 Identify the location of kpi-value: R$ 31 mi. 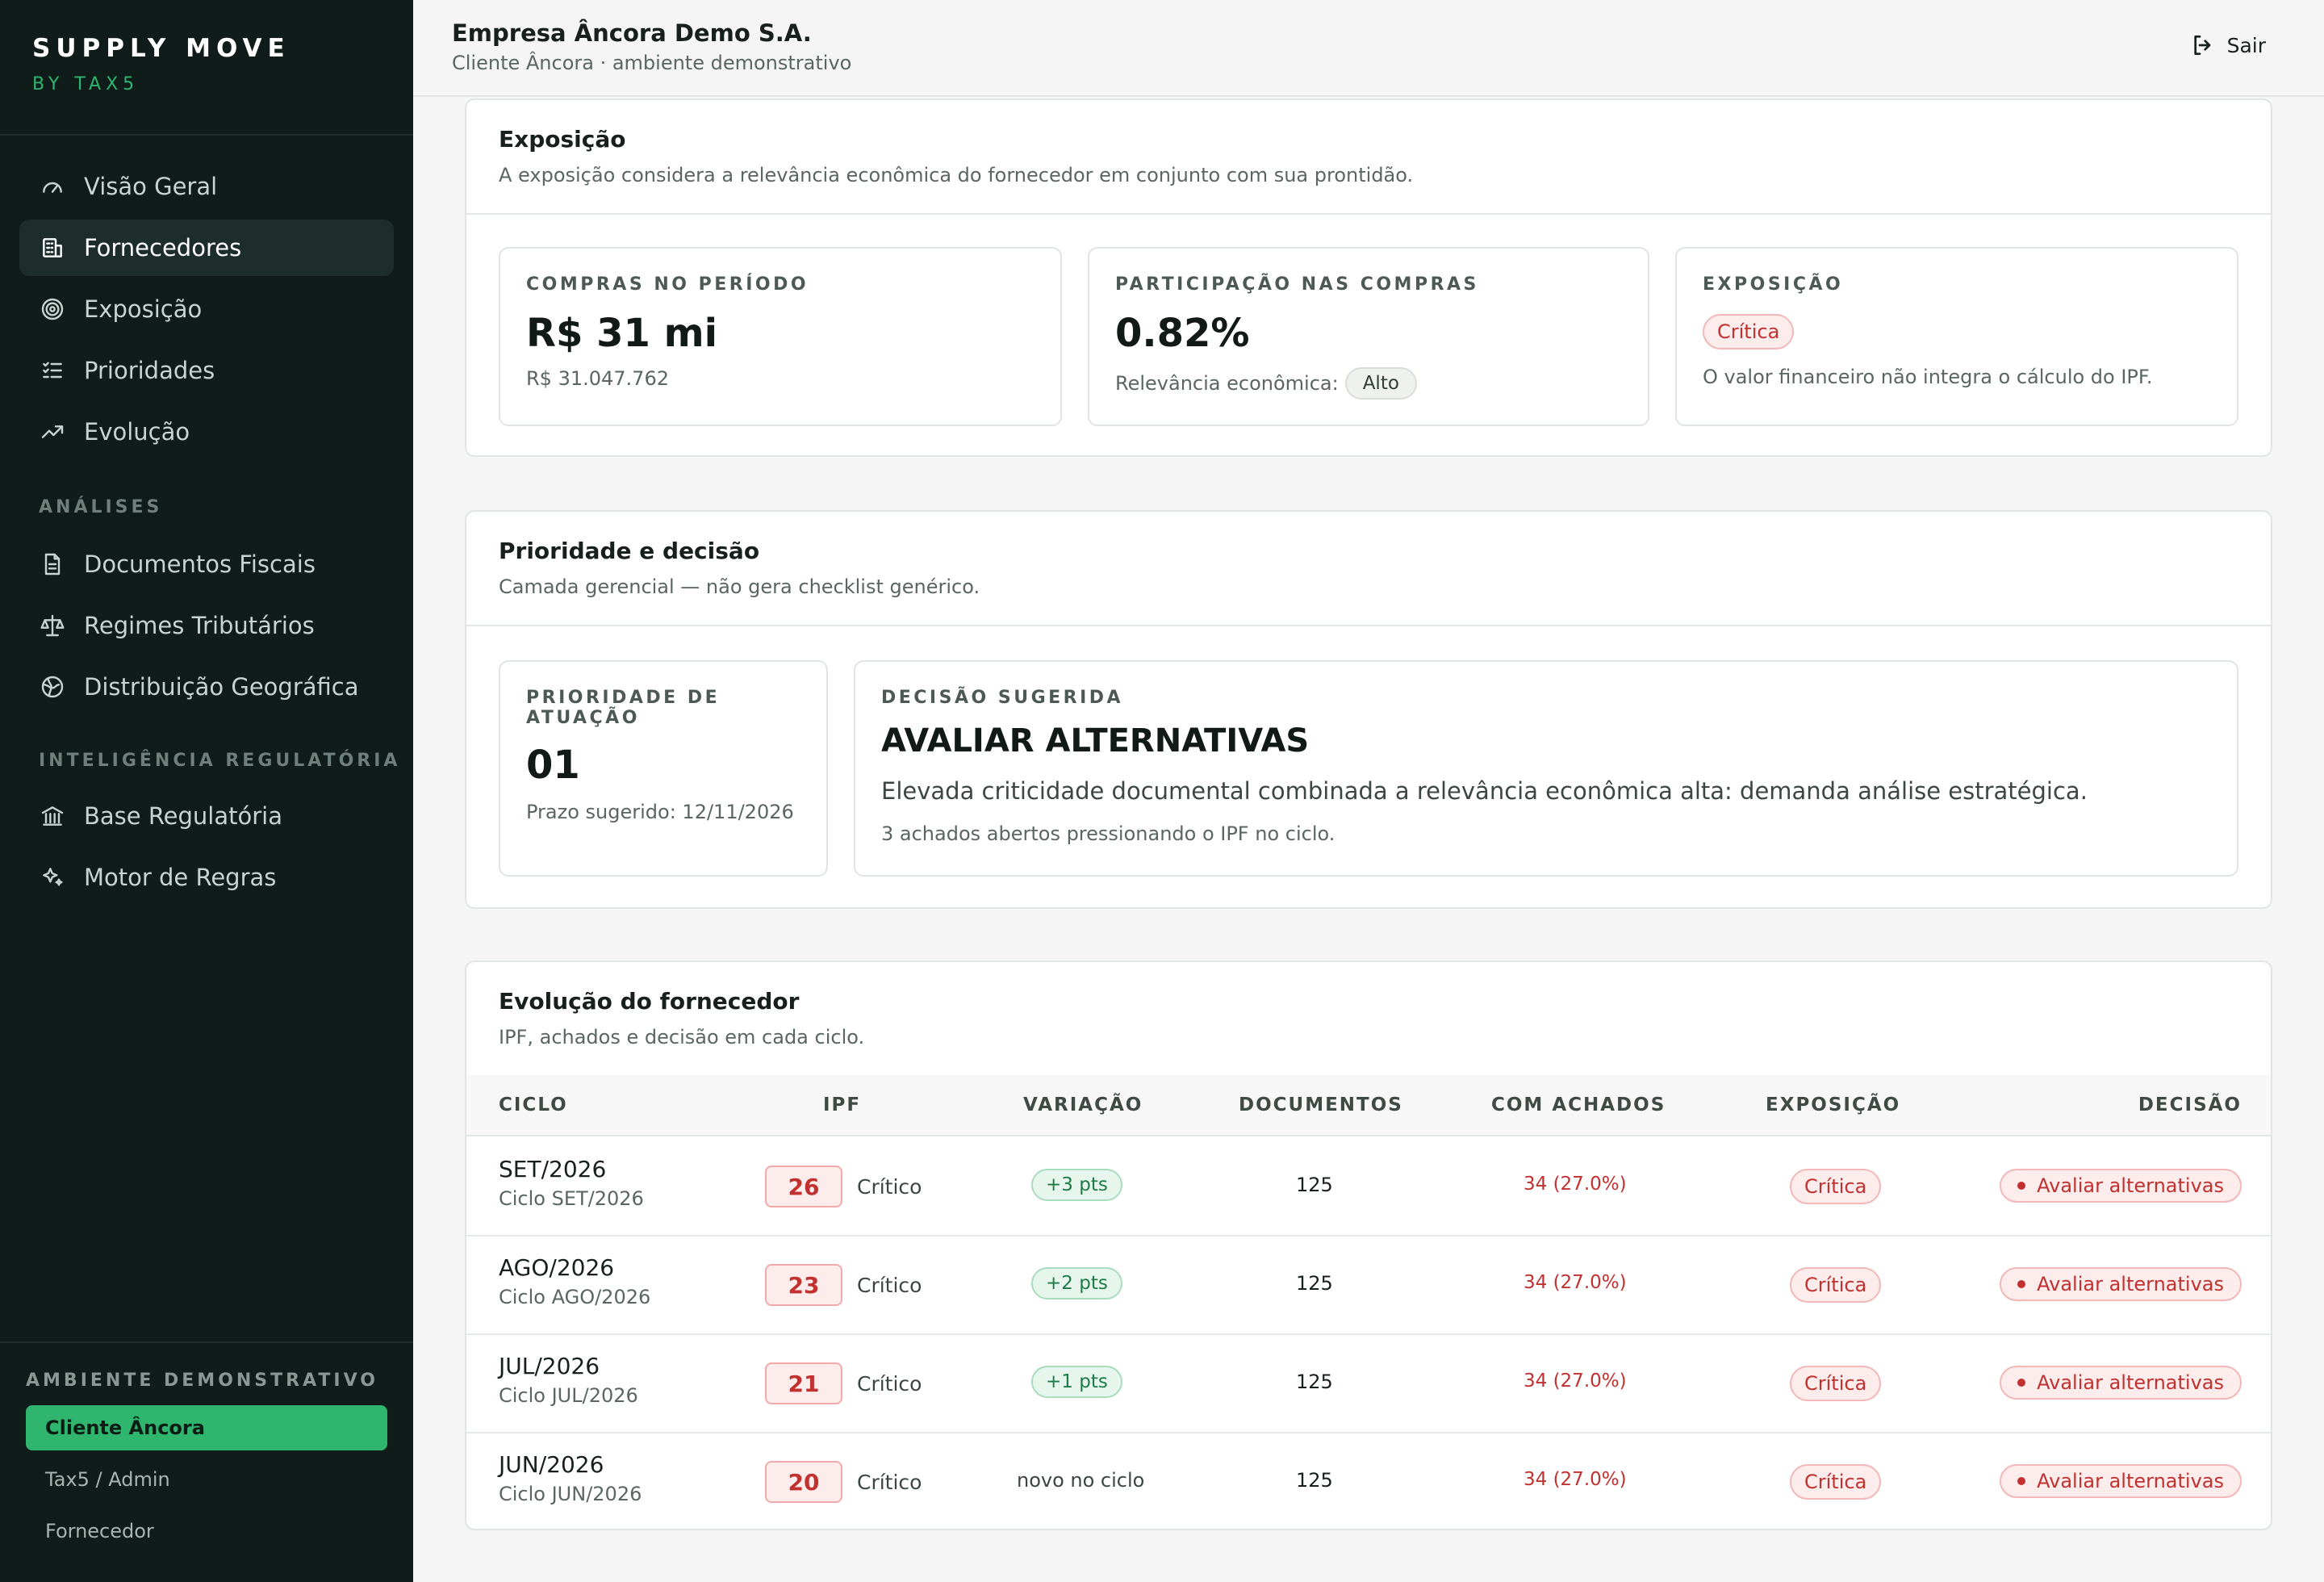
(622, 333).